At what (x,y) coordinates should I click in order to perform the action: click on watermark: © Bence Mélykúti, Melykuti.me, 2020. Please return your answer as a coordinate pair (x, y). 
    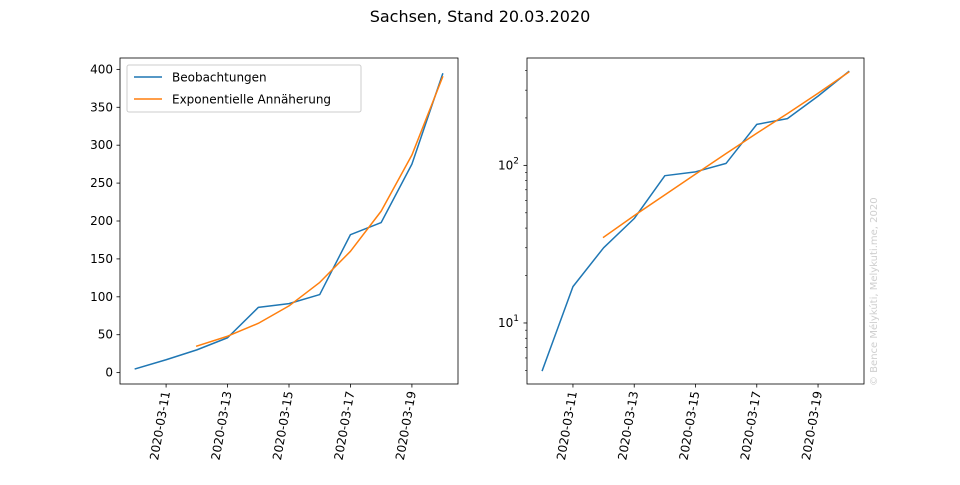
    Looking at the image, I should click on (874, 291).